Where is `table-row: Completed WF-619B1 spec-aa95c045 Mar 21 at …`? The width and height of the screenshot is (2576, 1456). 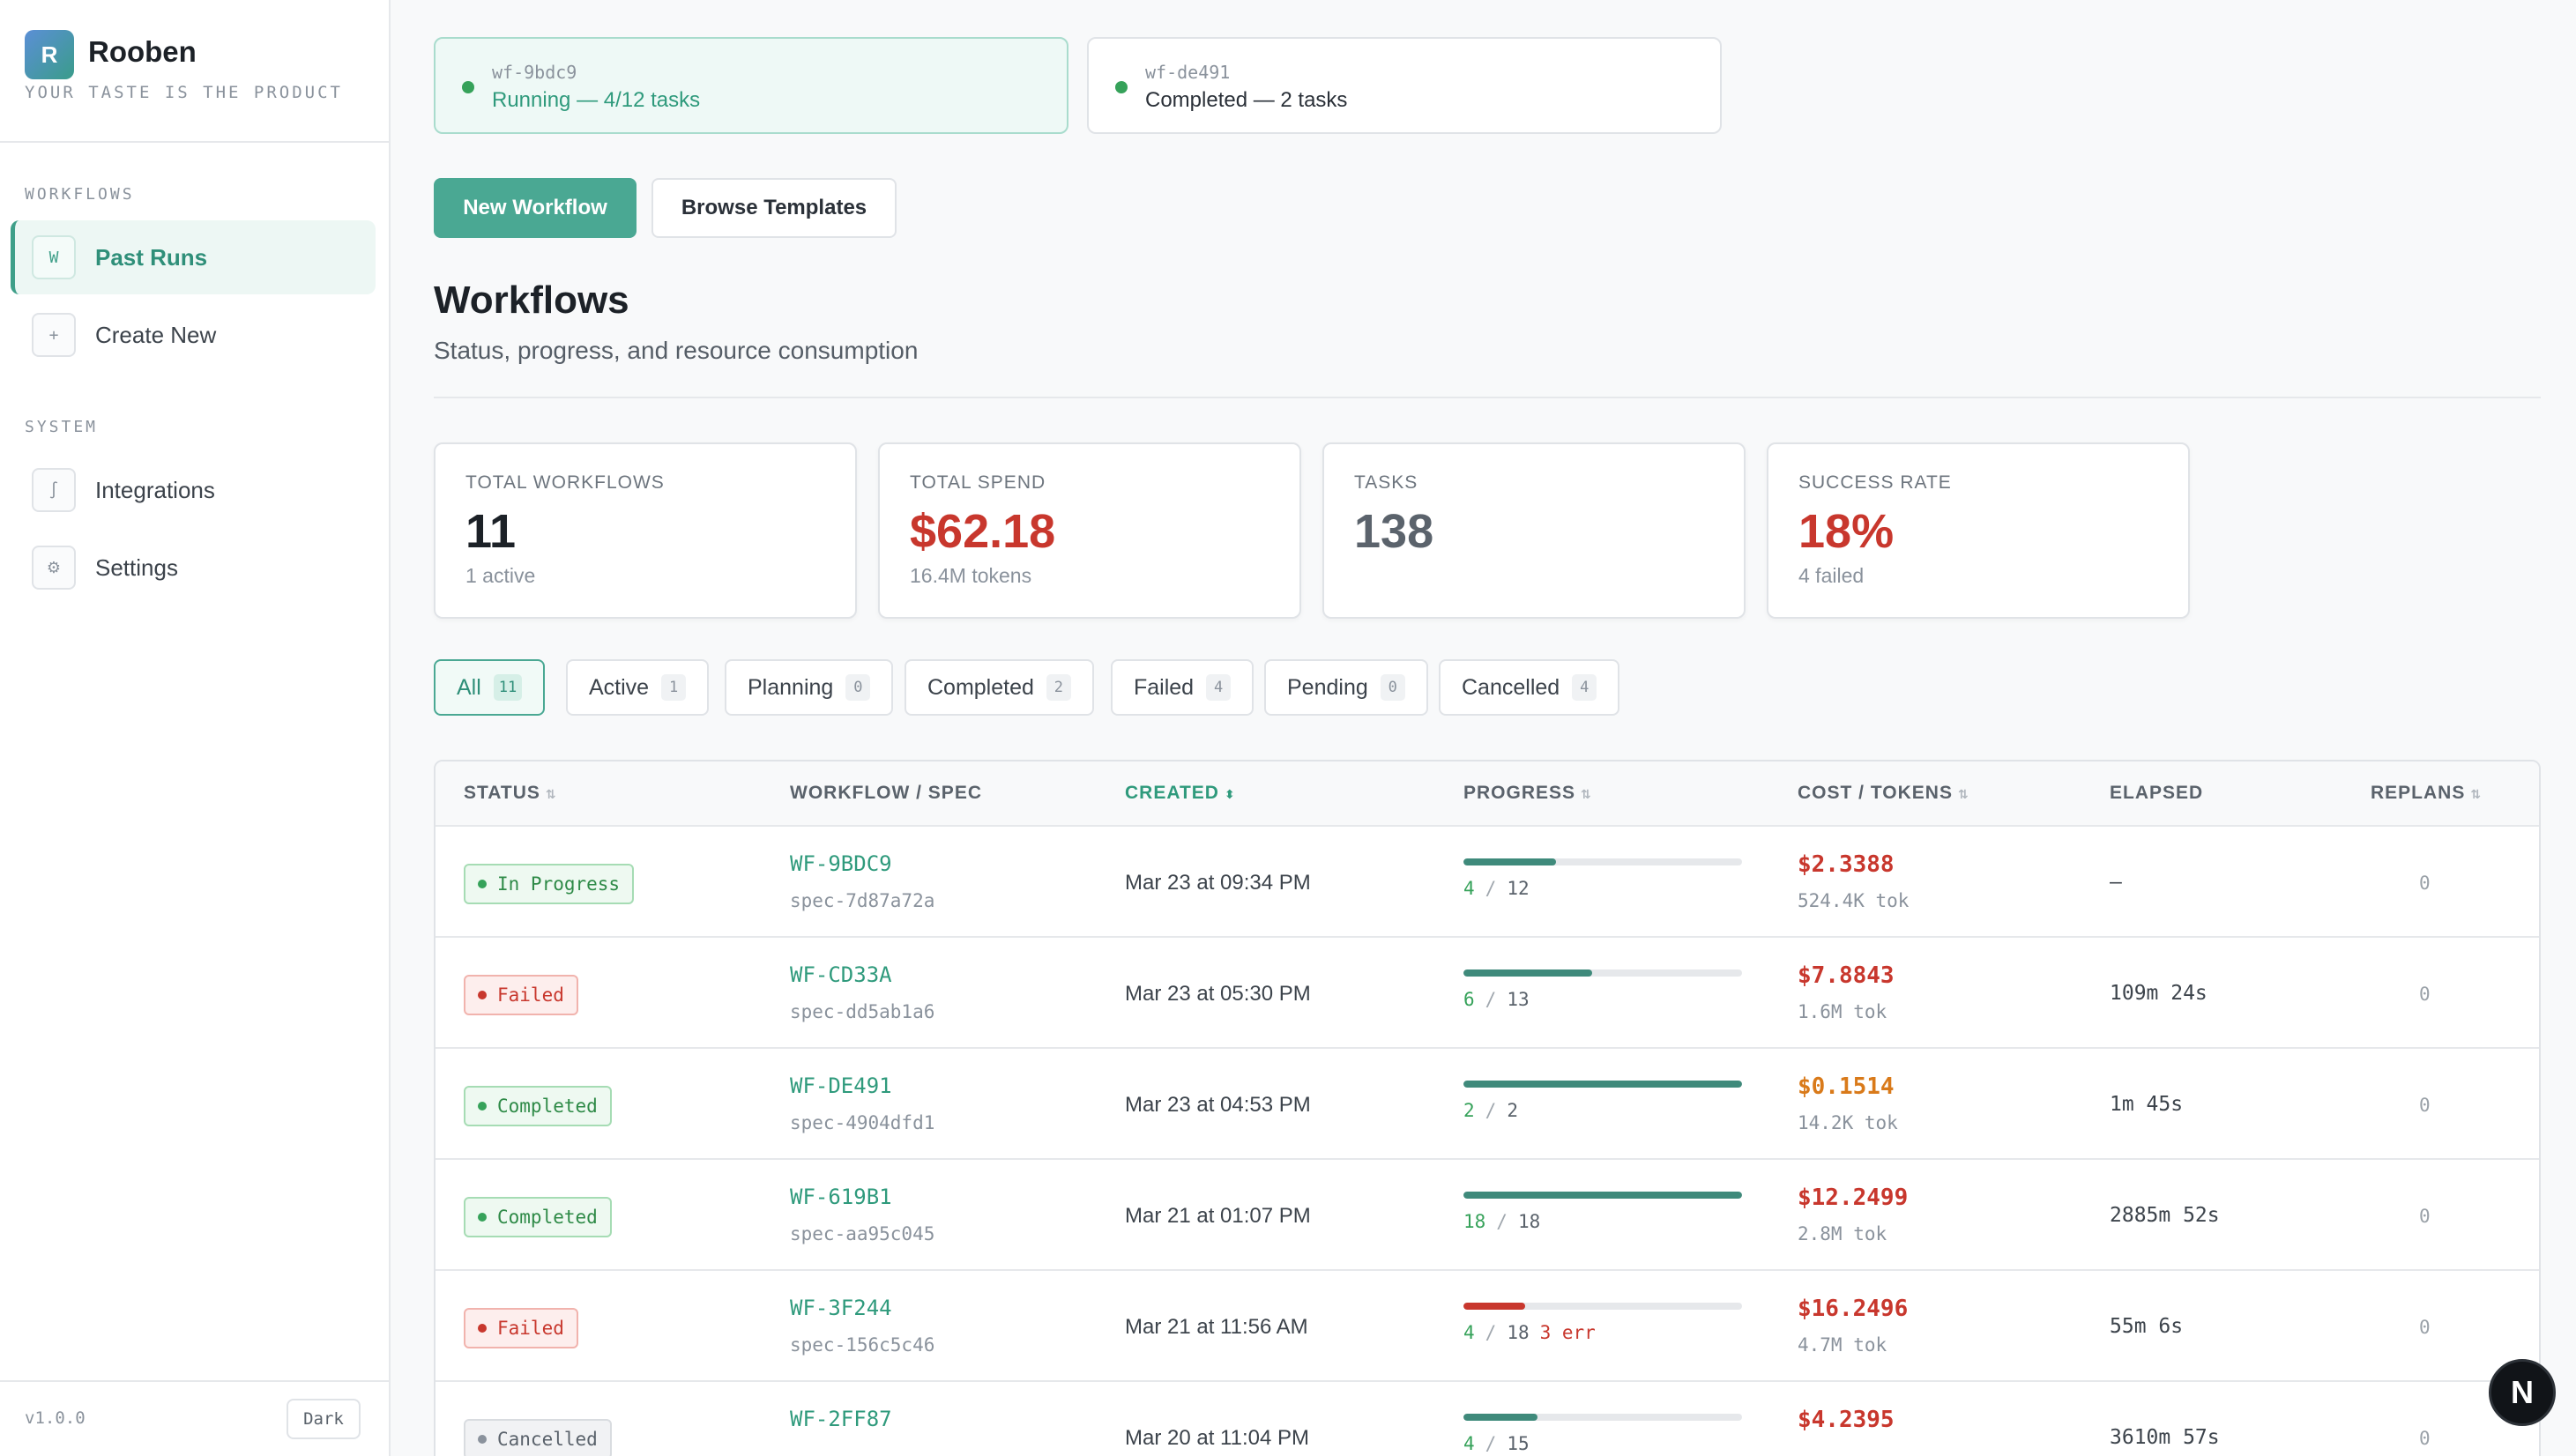
table-row: Completed WF-619B1 spec-aa95c045 Mar 21 at … is located at coordinates (1487, 1215).